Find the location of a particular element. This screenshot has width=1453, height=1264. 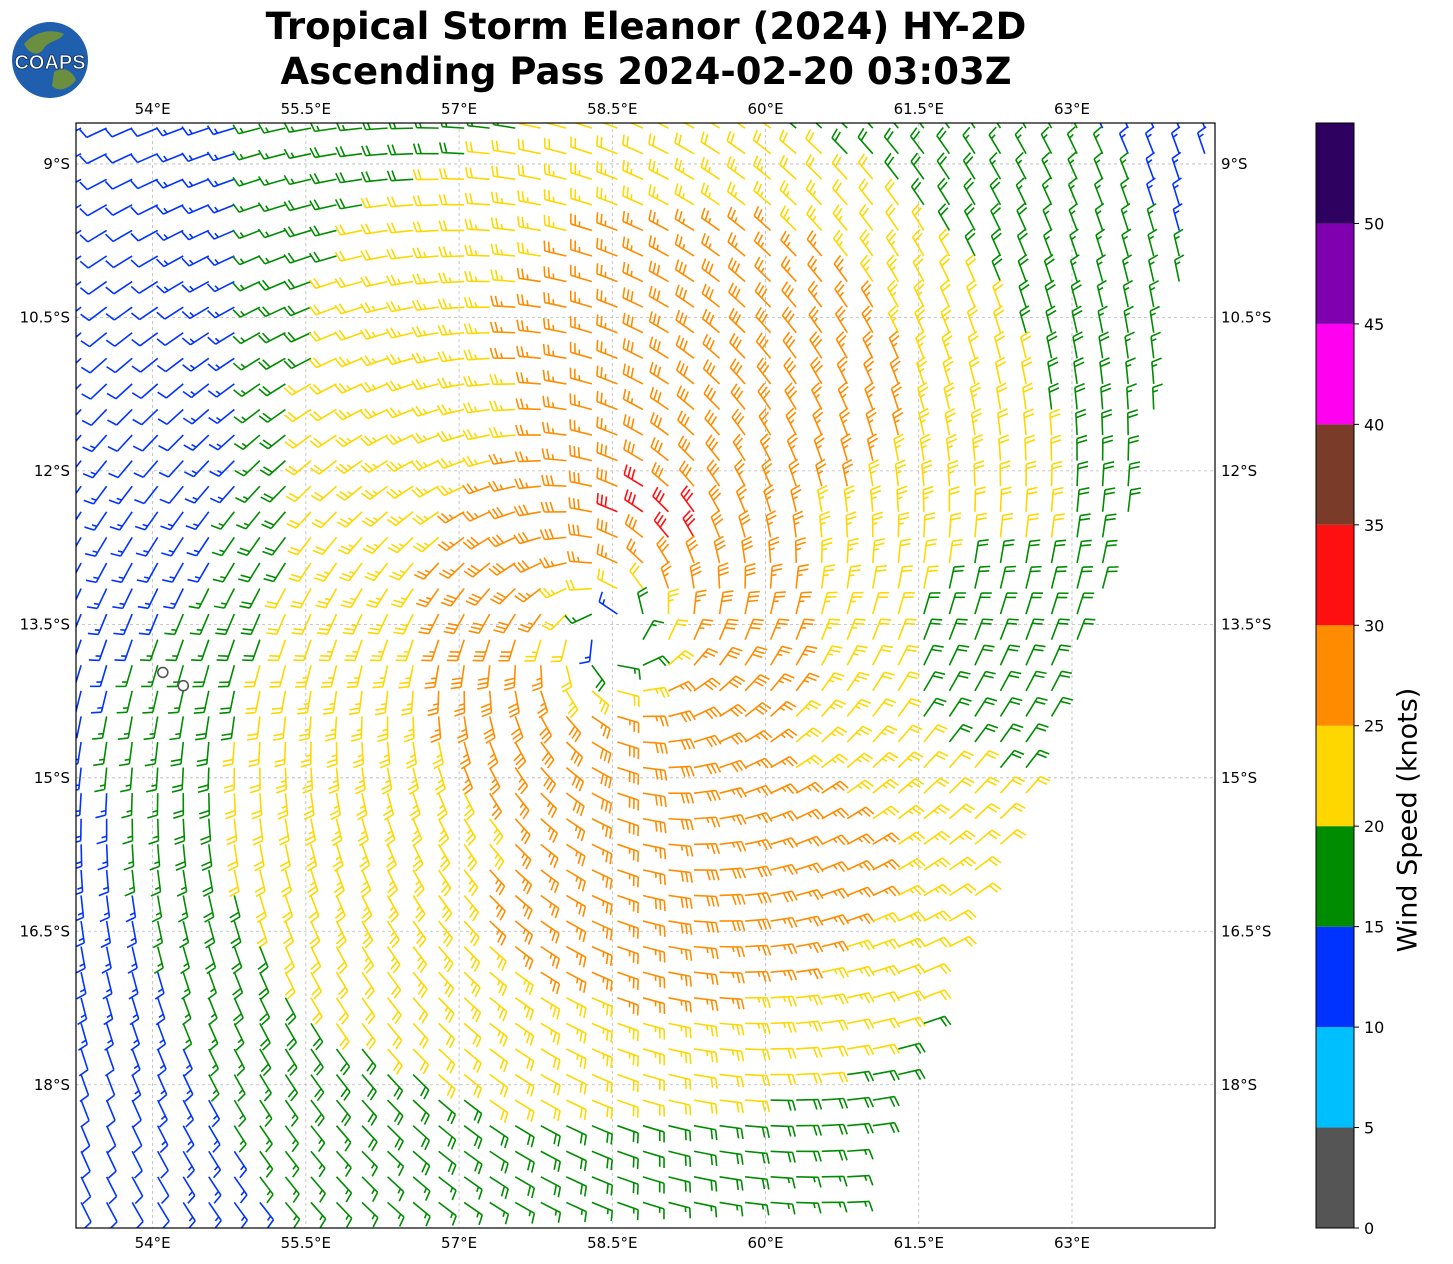

colorbar-bin is located at coordinates (1335, 977).